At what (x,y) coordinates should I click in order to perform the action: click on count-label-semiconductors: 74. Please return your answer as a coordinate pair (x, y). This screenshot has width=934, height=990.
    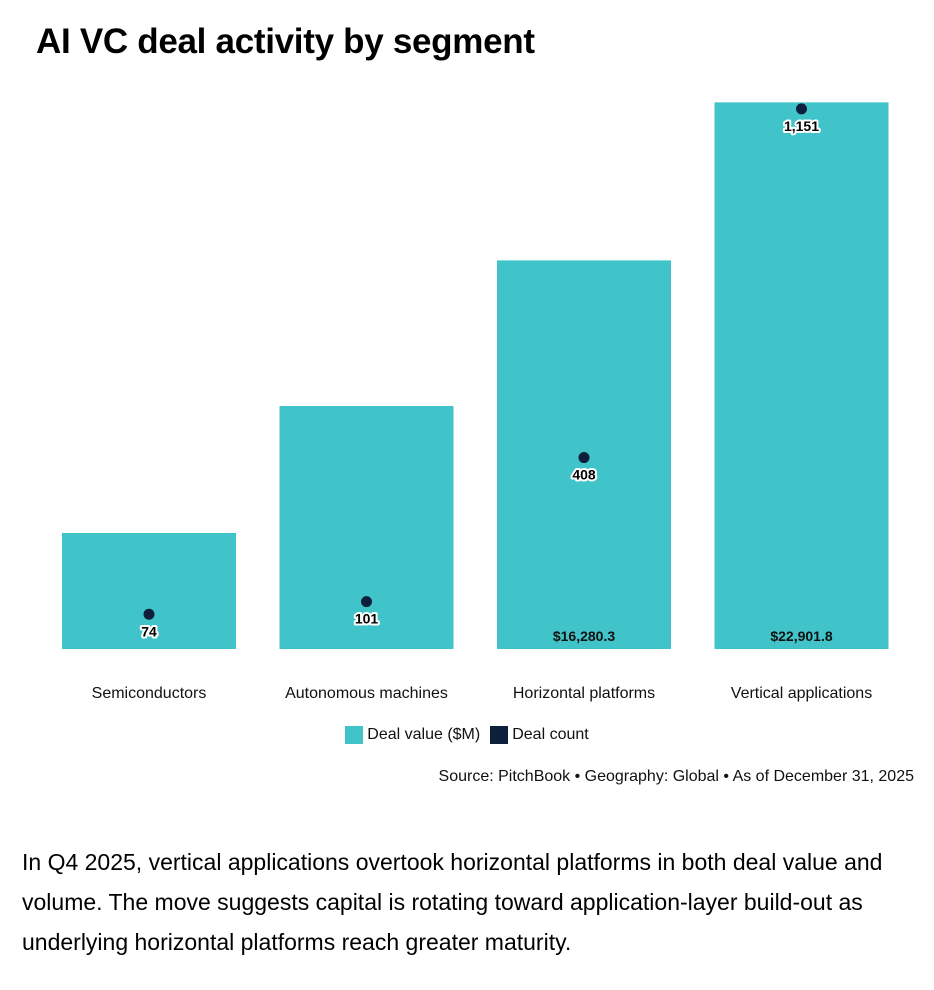
    Looking at the image, I should click on (149, 631).